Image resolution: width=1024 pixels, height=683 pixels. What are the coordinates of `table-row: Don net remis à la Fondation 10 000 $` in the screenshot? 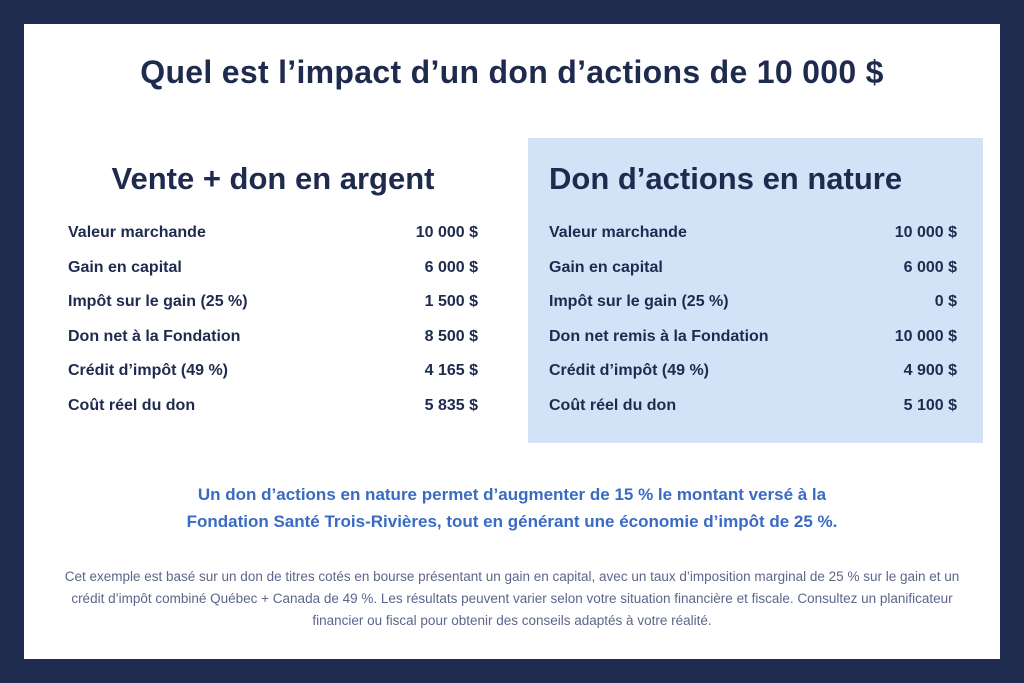 It's located at (753, 337).